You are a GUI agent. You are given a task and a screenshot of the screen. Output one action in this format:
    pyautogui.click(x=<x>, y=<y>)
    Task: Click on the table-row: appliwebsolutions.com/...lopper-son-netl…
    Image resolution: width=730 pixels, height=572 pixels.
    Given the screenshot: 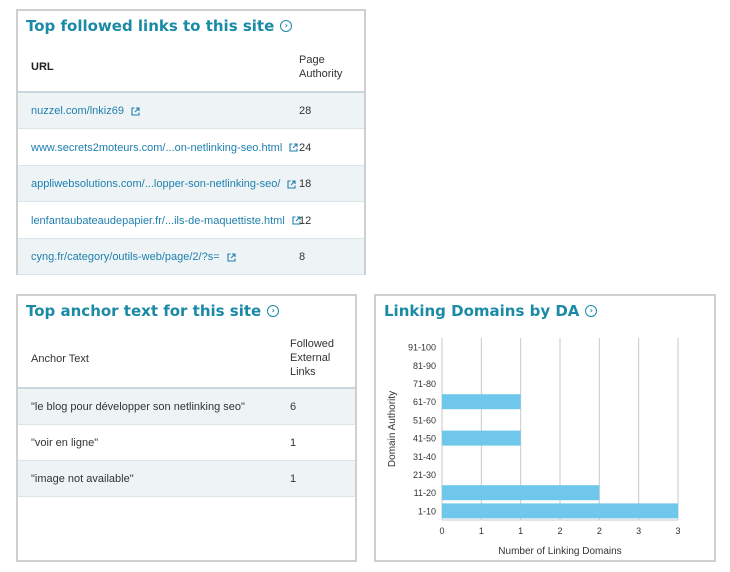 What is the action you would take?
    pyautogui.click(x=191, y=184)
    